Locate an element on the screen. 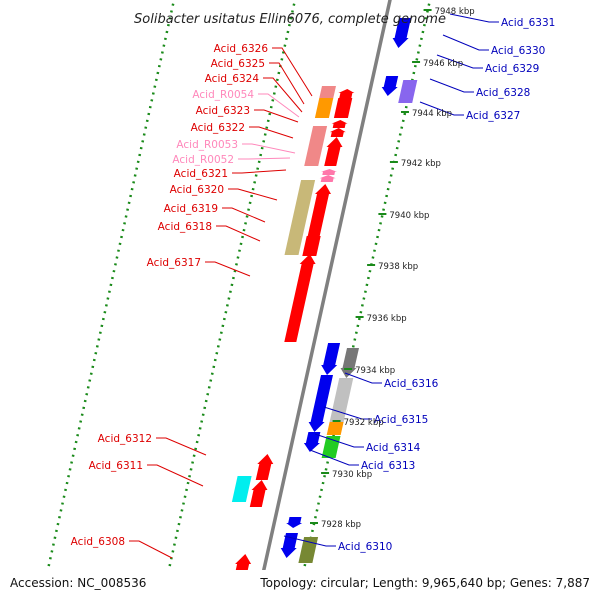  gene-label-left: Acid_6308 is located at coordinates (98, 542).